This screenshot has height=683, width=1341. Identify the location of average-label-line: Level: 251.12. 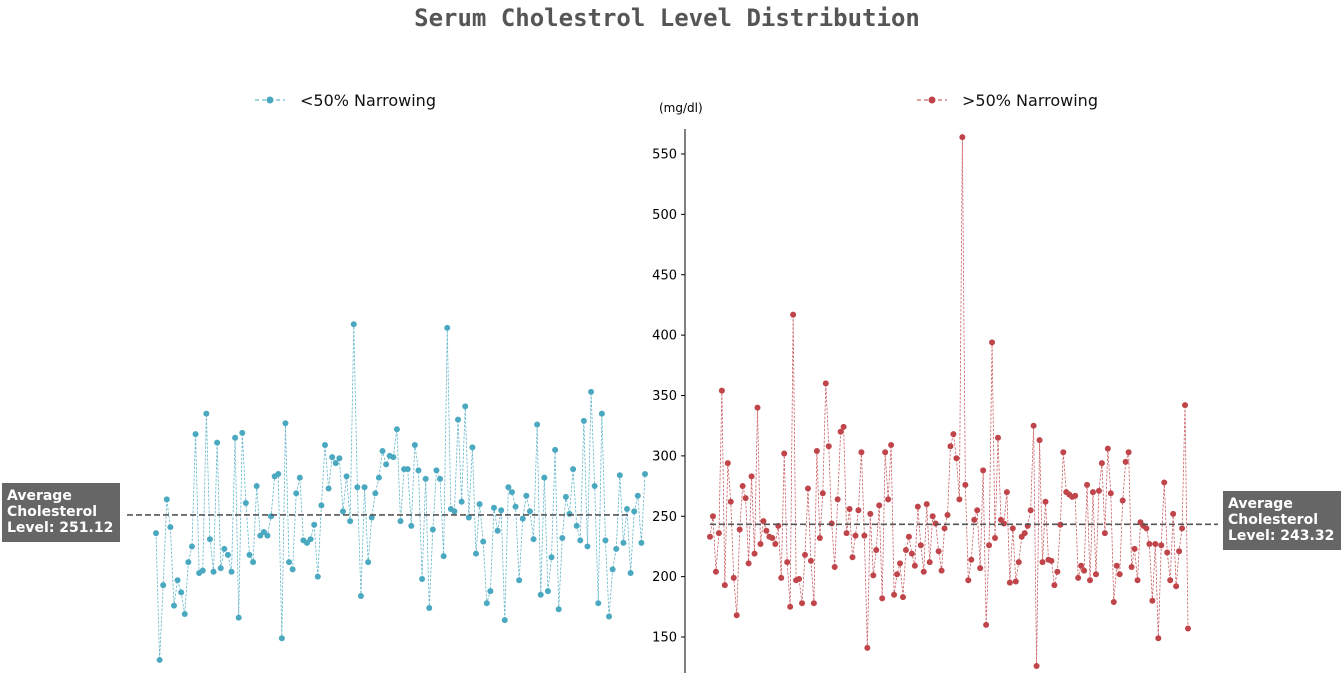
(60, 528).